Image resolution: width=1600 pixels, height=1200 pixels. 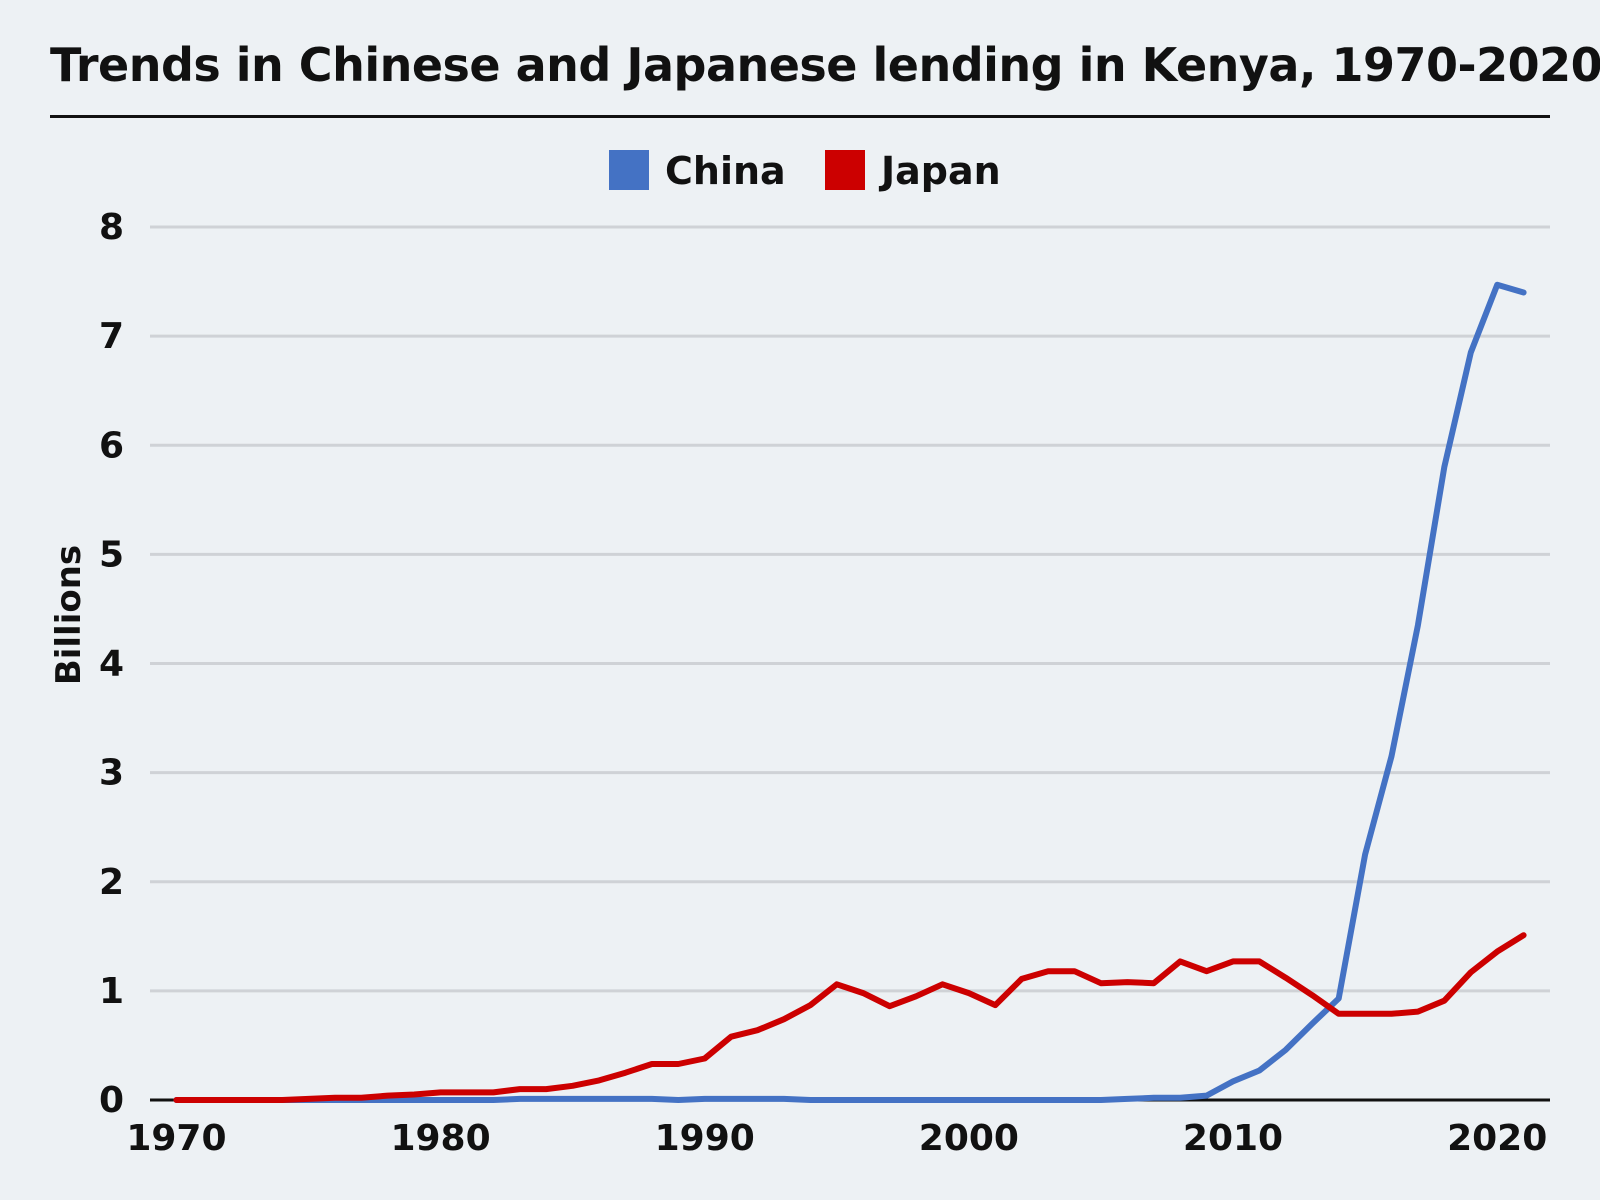 I want to click on y-tick-label: 1, so click(x=111, y=991).